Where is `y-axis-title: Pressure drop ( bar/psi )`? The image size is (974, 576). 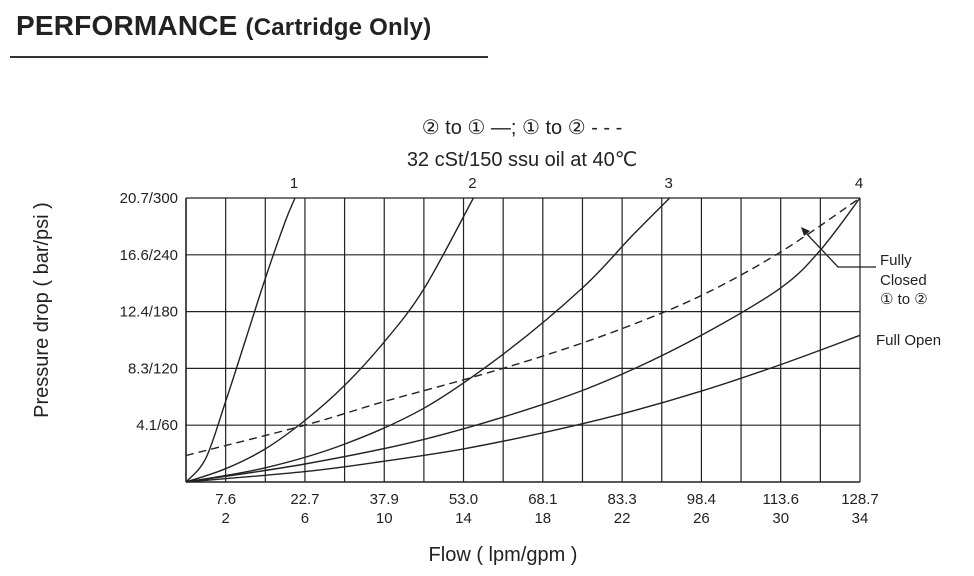
y-axis-title: Pressure drop ( bar/psi ) is located at coordinates (42, 310).